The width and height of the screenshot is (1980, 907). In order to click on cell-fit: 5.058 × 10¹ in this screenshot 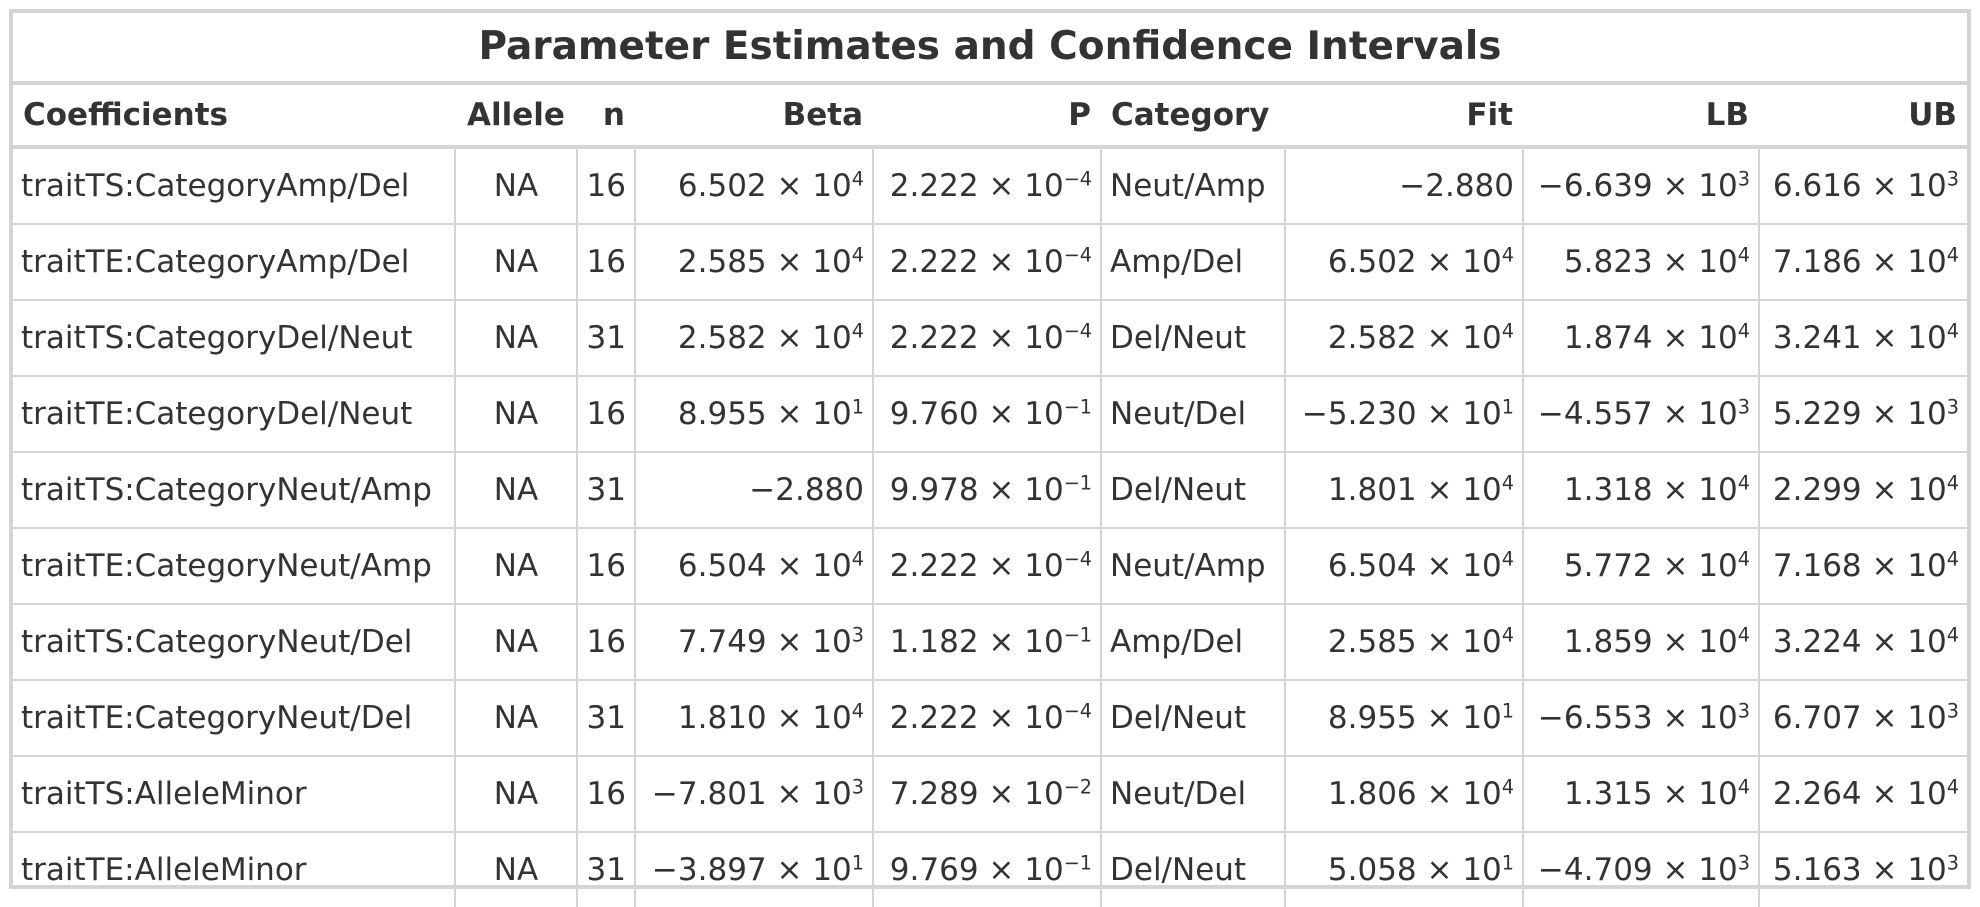, I will do `click(1404, 869)`.